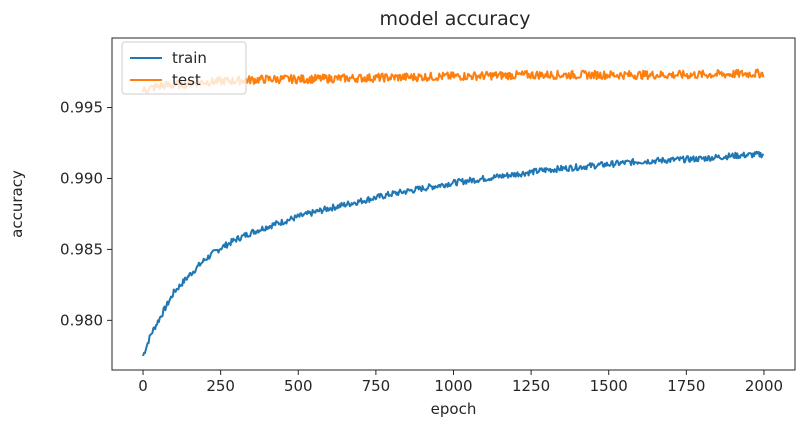 The image size is (800, 421). What do you see at coordinates (186, 80) in the screenshot?
I see `legend-label-test: test` at bounding box center [186, 80].